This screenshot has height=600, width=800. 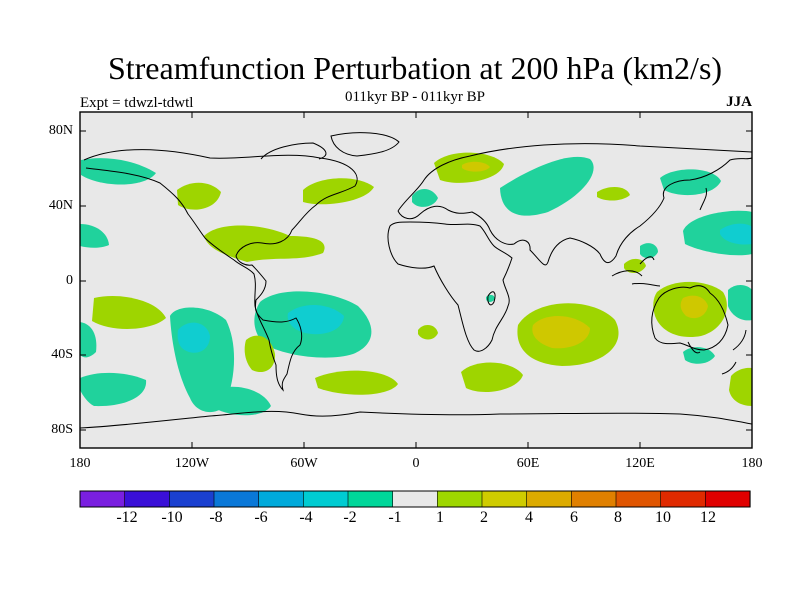 I want to click on colorbar-label: -10, so click(x=172, y=517).